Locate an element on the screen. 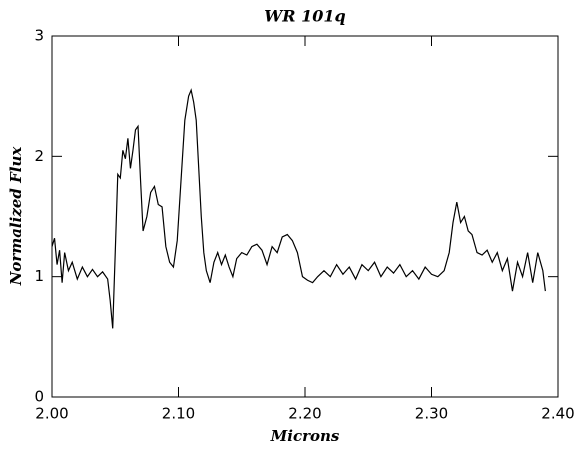 The image size is (587, 449). x-tick-label: 2.40 is located at coordinates (557, 414).